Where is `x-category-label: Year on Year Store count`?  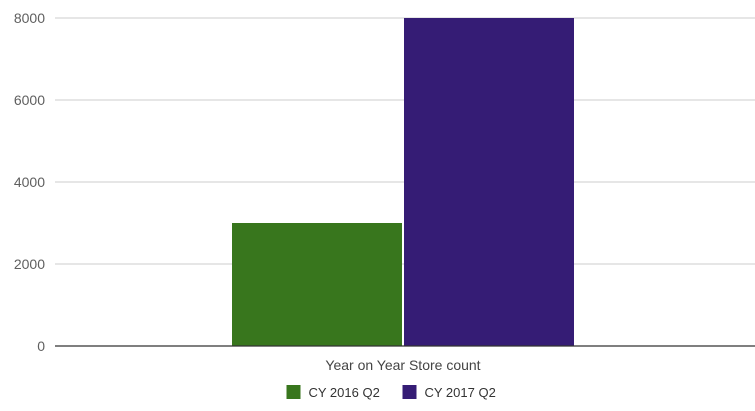
x-category-label: Year on Year Store count is located at coordinates (402, 365).